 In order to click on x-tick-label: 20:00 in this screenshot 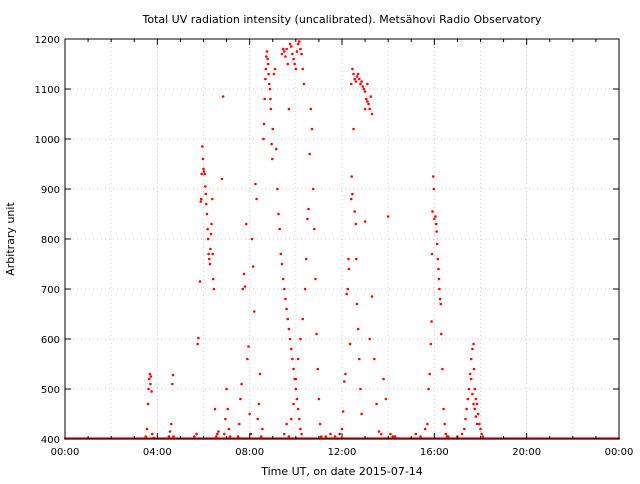, I will do `click(526, 452)`.